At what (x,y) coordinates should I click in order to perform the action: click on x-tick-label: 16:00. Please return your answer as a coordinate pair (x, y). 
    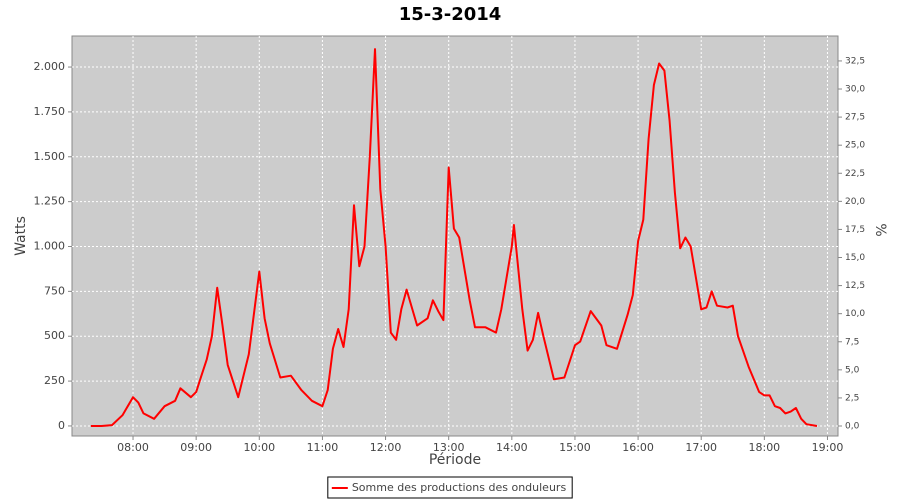
    Looking at the image, I should click on (638, 447).